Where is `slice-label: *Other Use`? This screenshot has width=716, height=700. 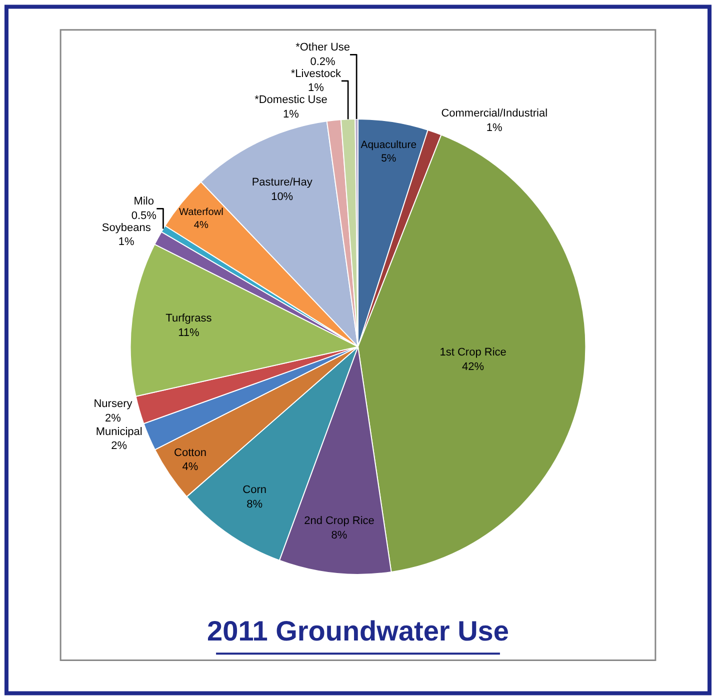 slice-label: *Other Use is located at coordinates (323, 48).